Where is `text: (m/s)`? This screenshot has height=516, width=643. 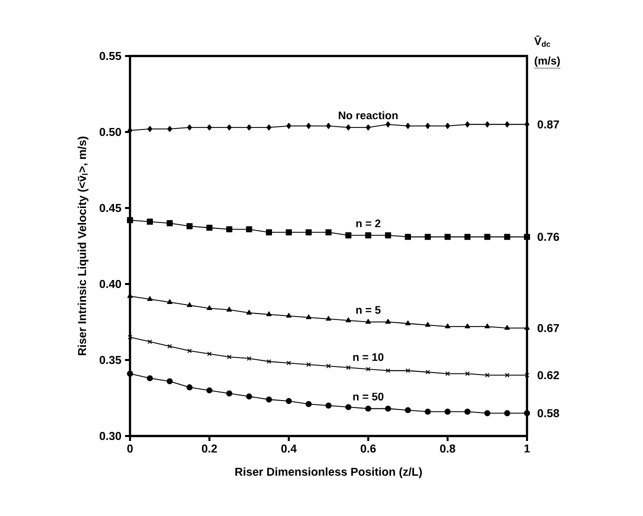 text: (m/s) is located at coordinates (547, 61).